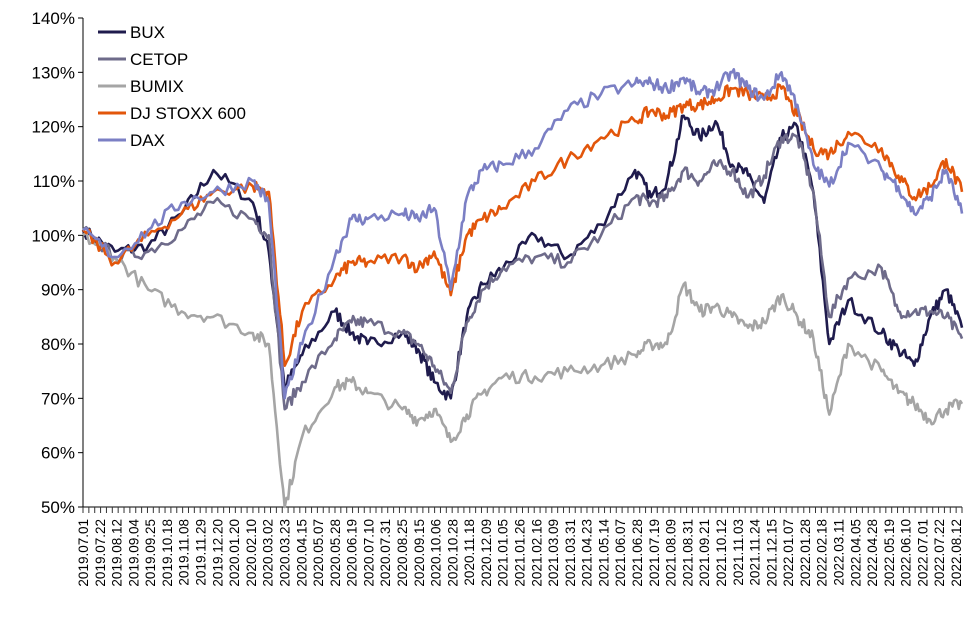 This screenshot has width=975, height=635. Describe the element at coordinates (419, 553) in the screenshot. I see `x-tick-label: 2020.09.15` at that location.